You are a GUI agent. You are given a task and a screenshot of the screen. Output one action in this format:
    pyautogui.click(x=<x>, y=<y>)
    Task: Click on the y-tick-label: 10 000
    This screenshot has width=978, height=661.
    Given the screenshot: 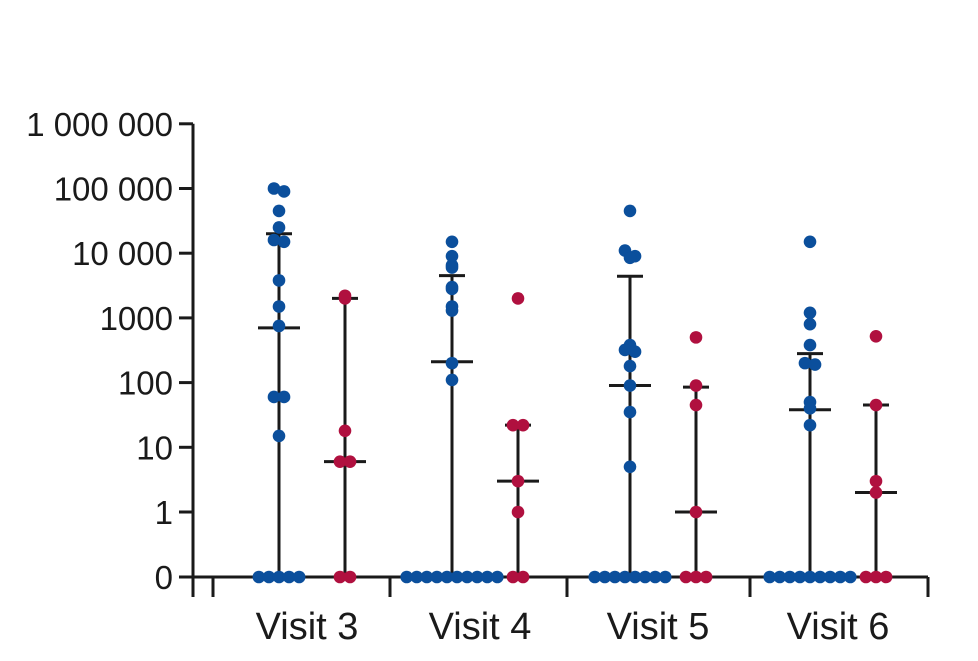 What is the action you would take?
    pyautogui.click(x=122, y=253)
    